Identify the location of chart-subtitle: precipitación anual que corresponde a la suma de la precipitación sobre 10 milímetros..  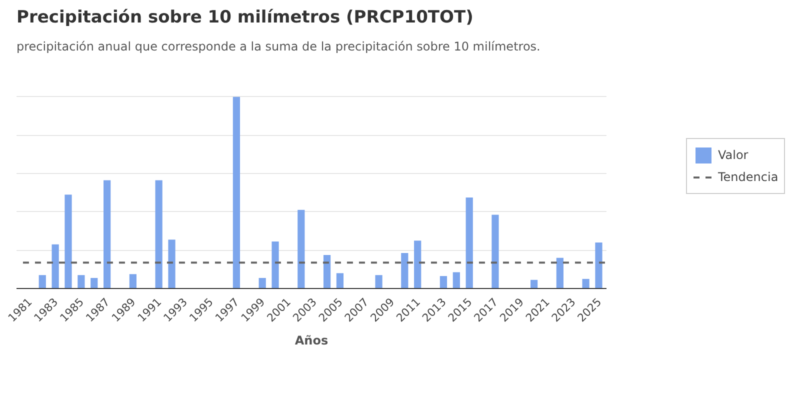
(278, 47).